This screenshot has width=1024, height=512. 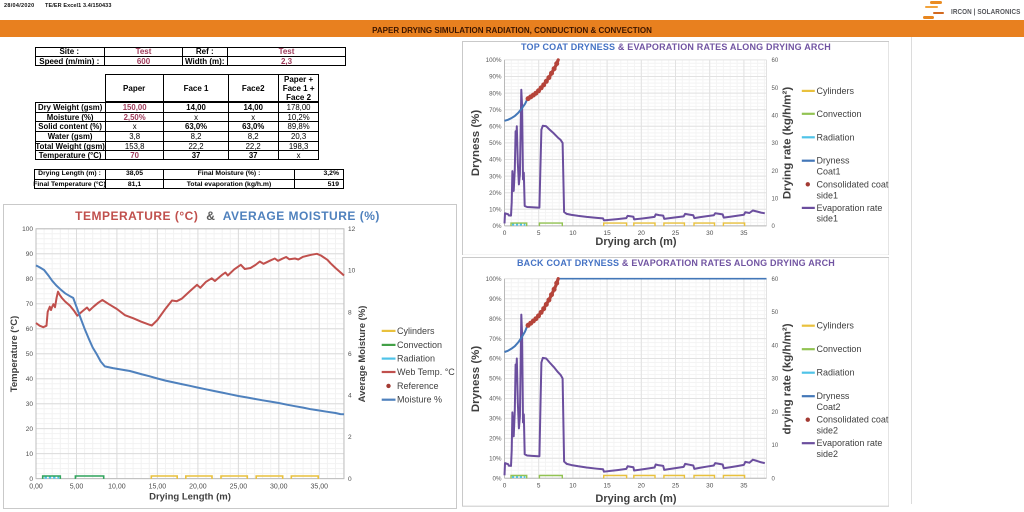 What do you see at coordinates (495, 419) in the screenshot?
I see `svg-text: 30%` at bounding box center [495, 419].